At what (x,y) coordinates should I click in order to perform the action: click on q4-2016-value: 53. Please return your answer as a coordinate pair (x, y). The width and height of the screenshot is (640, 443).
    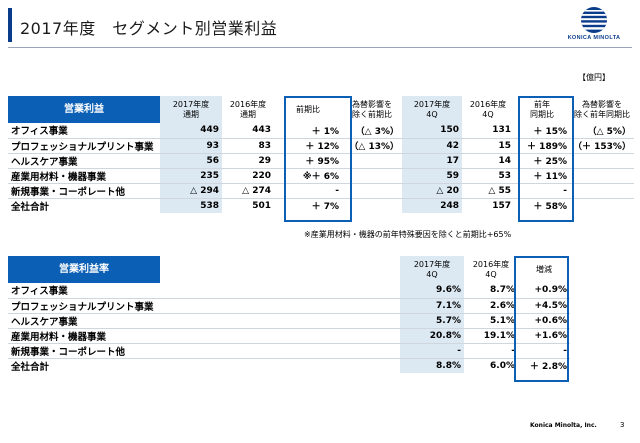
    Looking at the image, I should click on (488, 176).